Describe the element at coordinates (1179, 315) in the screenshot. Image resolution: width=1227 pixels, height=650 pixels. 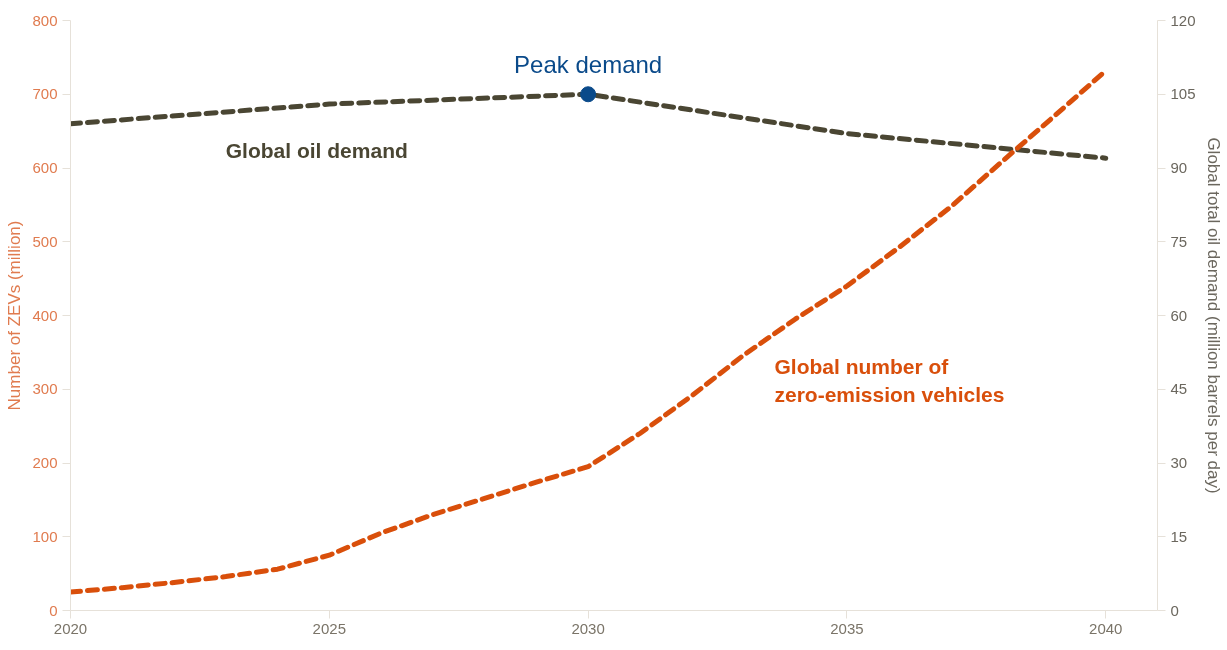
I see `y2-tick-label: 60` at that location.